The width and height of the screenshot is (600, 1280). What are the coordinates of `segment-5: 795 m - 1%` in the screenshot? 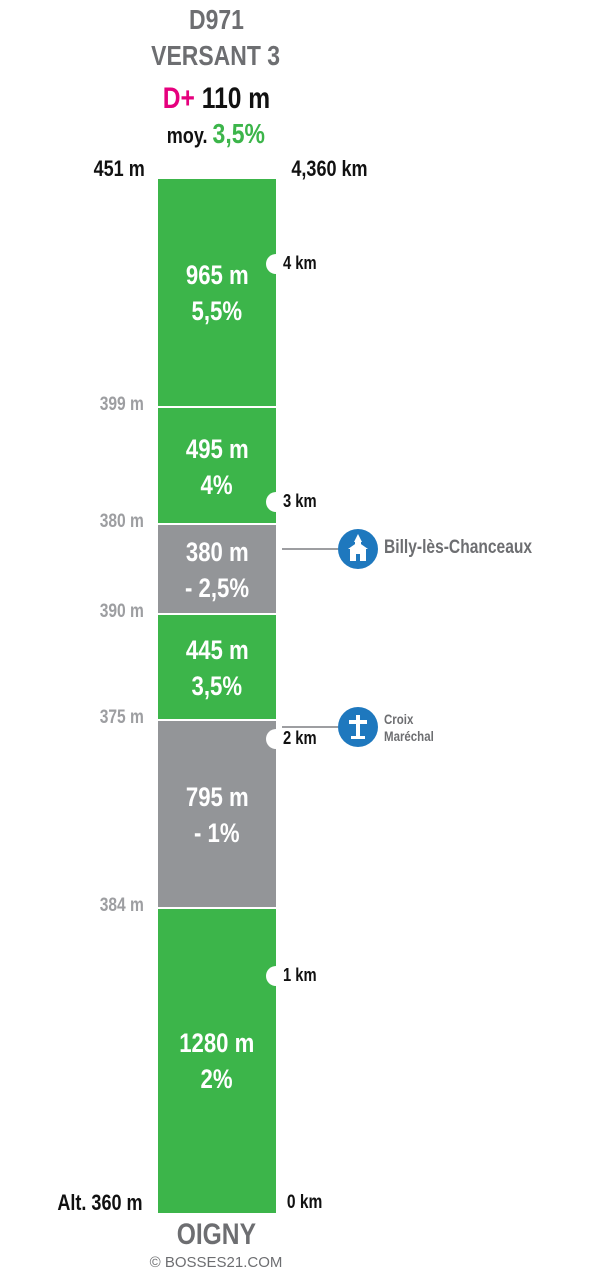 It's located at (217, 815).